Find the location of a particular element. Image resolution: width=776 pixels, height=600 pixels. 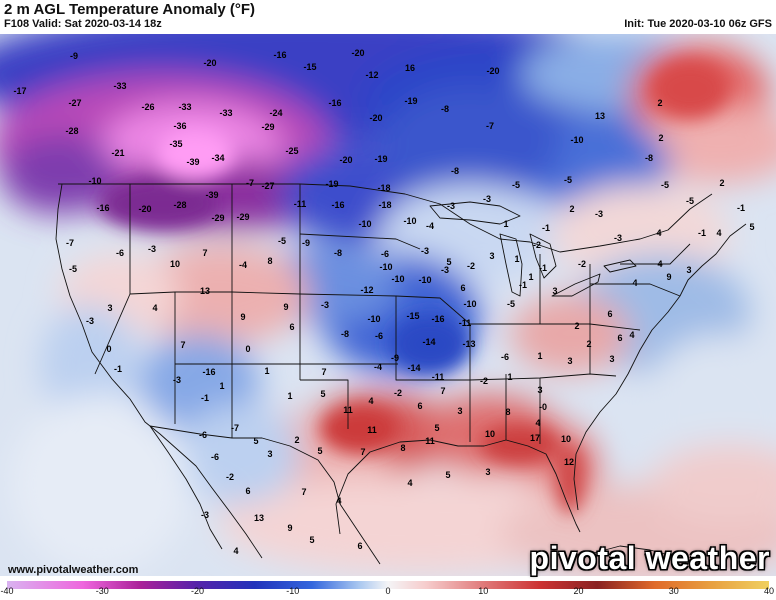

colorbar-ticks: -40 -30 -20 -10 0 10 20 30 40 is located at coordinates (388, 593).